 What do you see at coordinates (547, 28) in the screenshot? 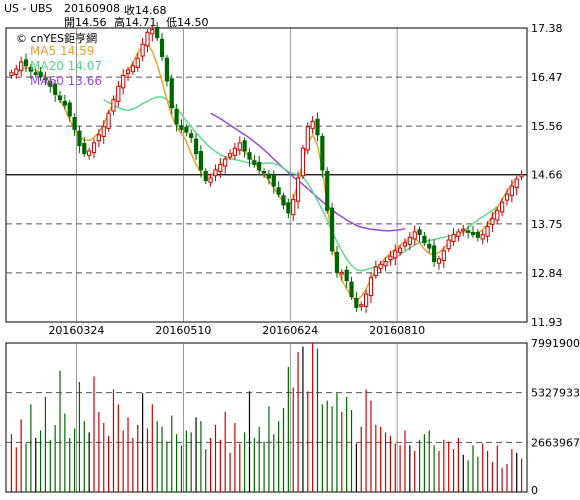
I see `price-tick-label: 17.38` at bounding box center [547, 28].